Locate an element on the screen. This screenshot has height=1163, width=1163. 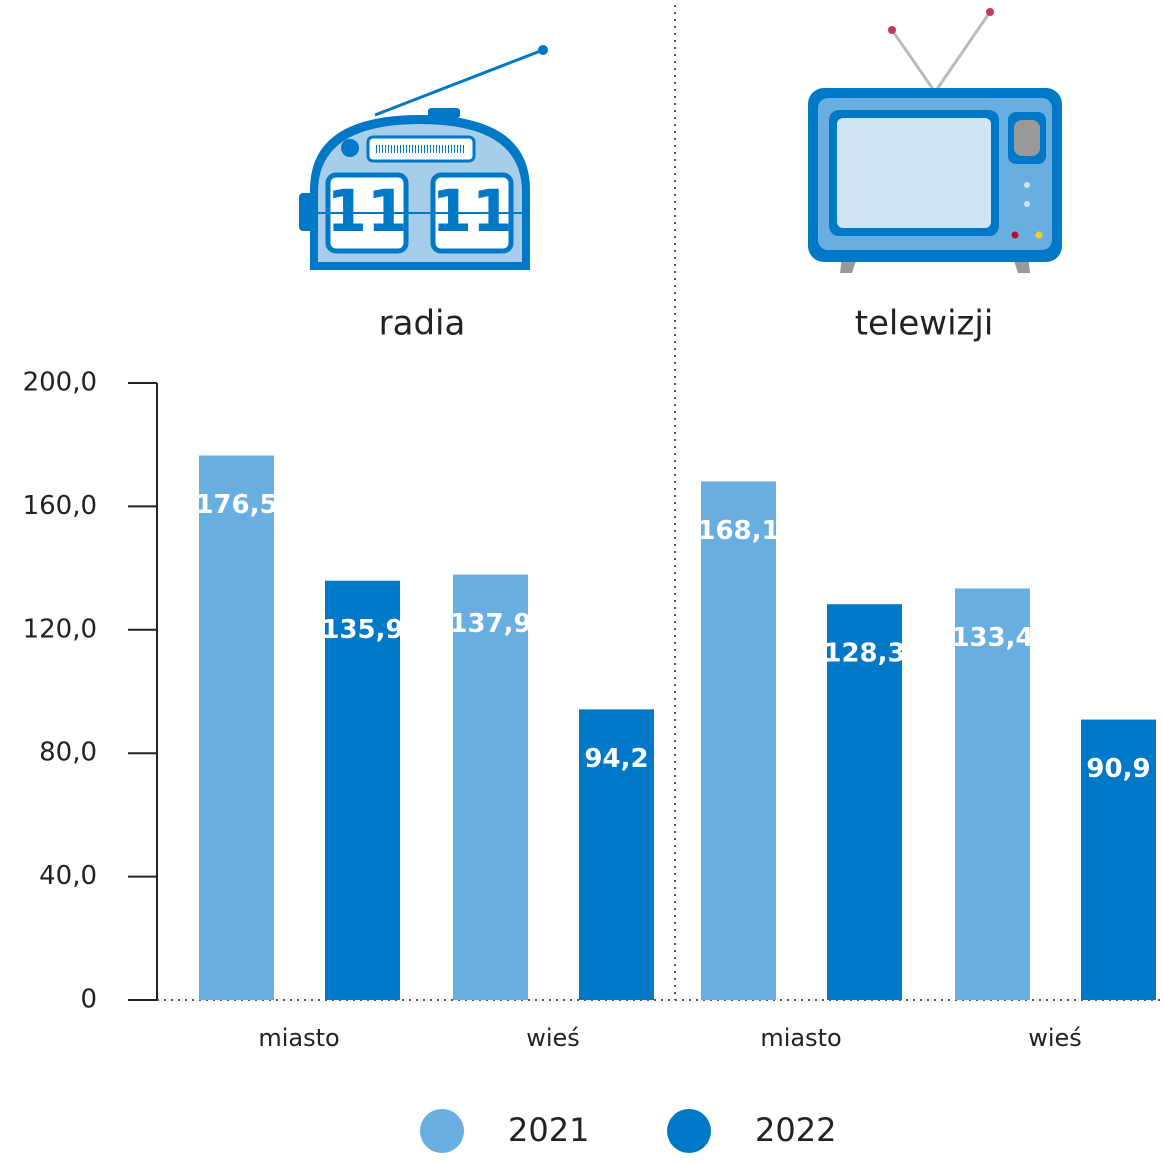
y-tick-label: 0 is located at coordinates (88, 1000).